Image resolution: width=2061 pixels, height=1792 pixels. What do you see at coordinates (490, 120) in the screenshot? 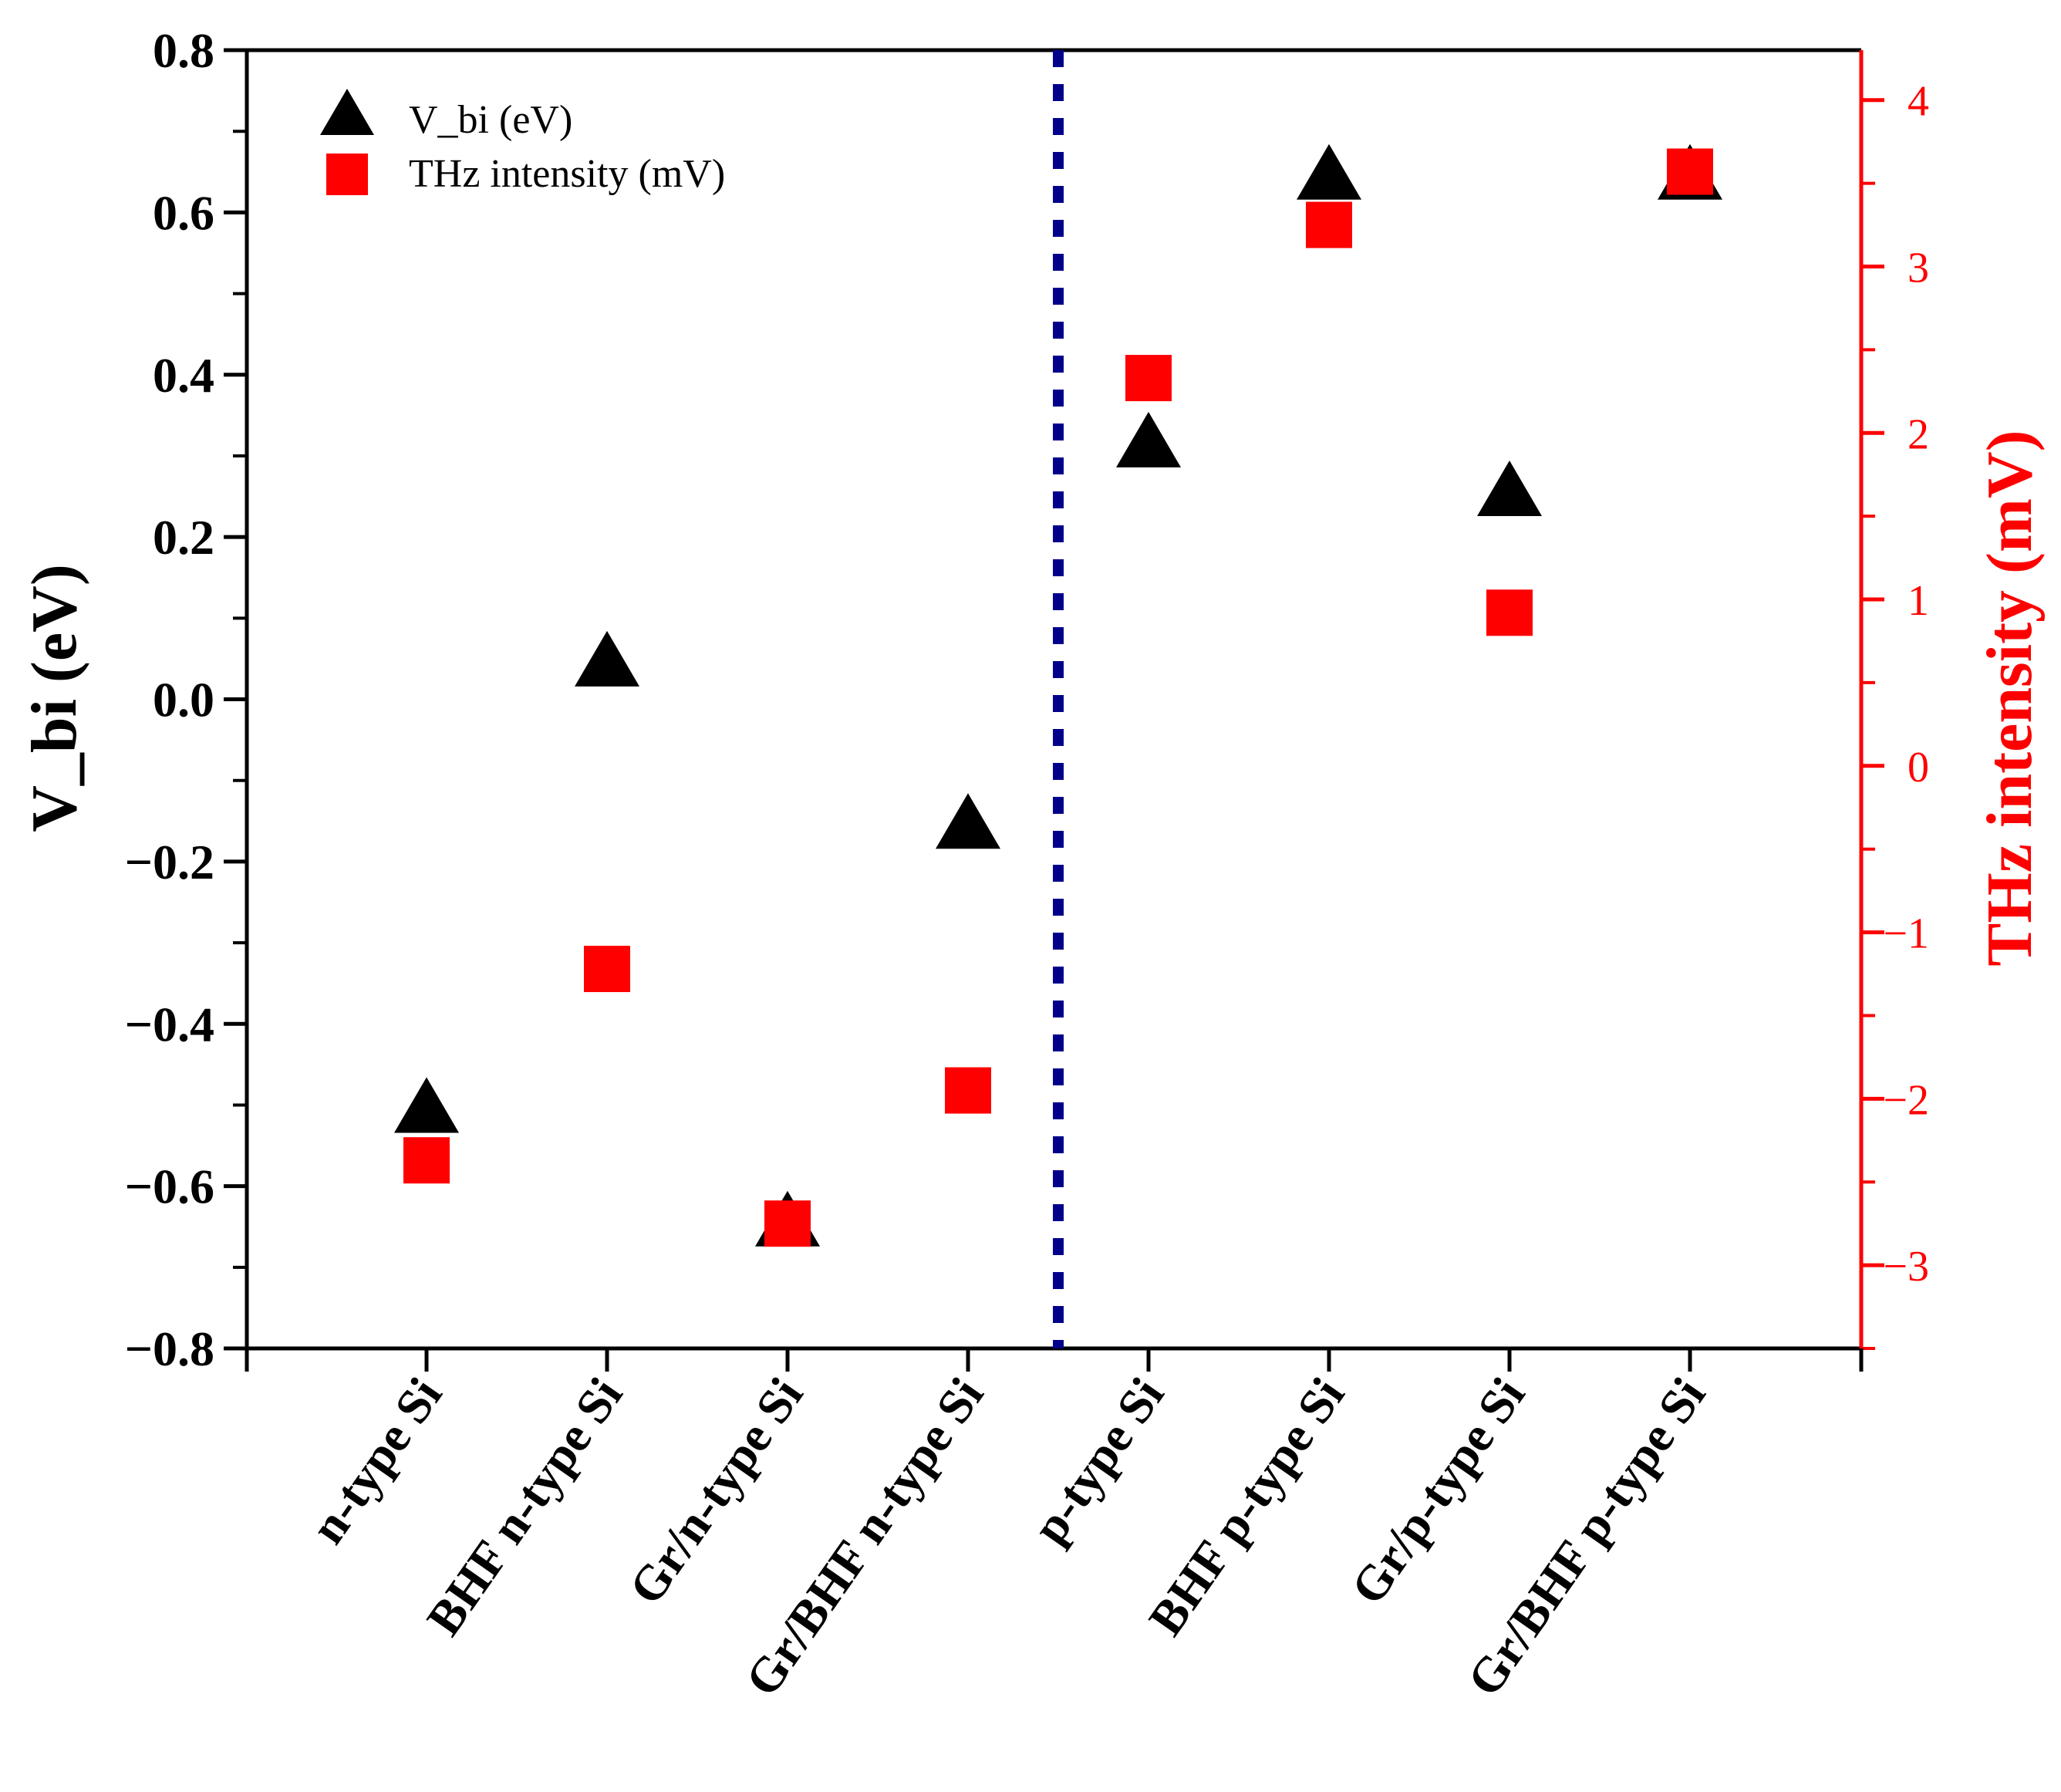
I see `legend-label-vbi: V_bi (eV)` at bounding box center [490, 120].